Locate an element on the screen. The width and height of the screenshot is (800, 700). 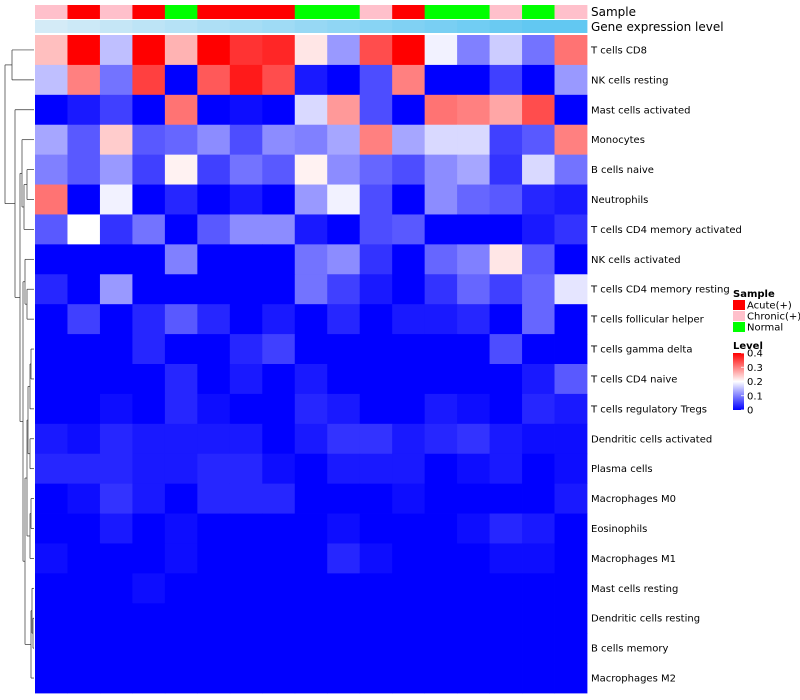
row-label: Dendritic cells activated is located at coordinates (651, 439).